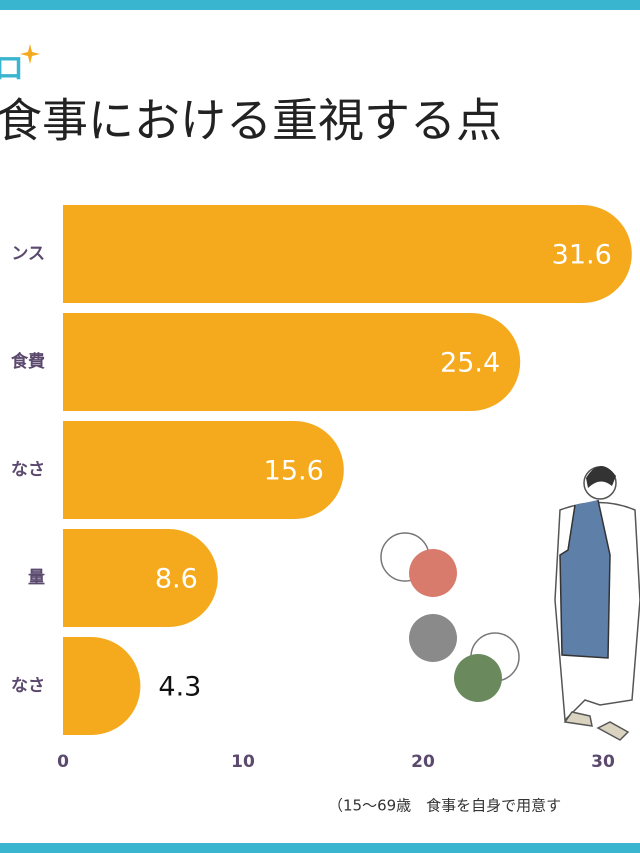  I want to click on data-label: 8.6, so click(176, 579).